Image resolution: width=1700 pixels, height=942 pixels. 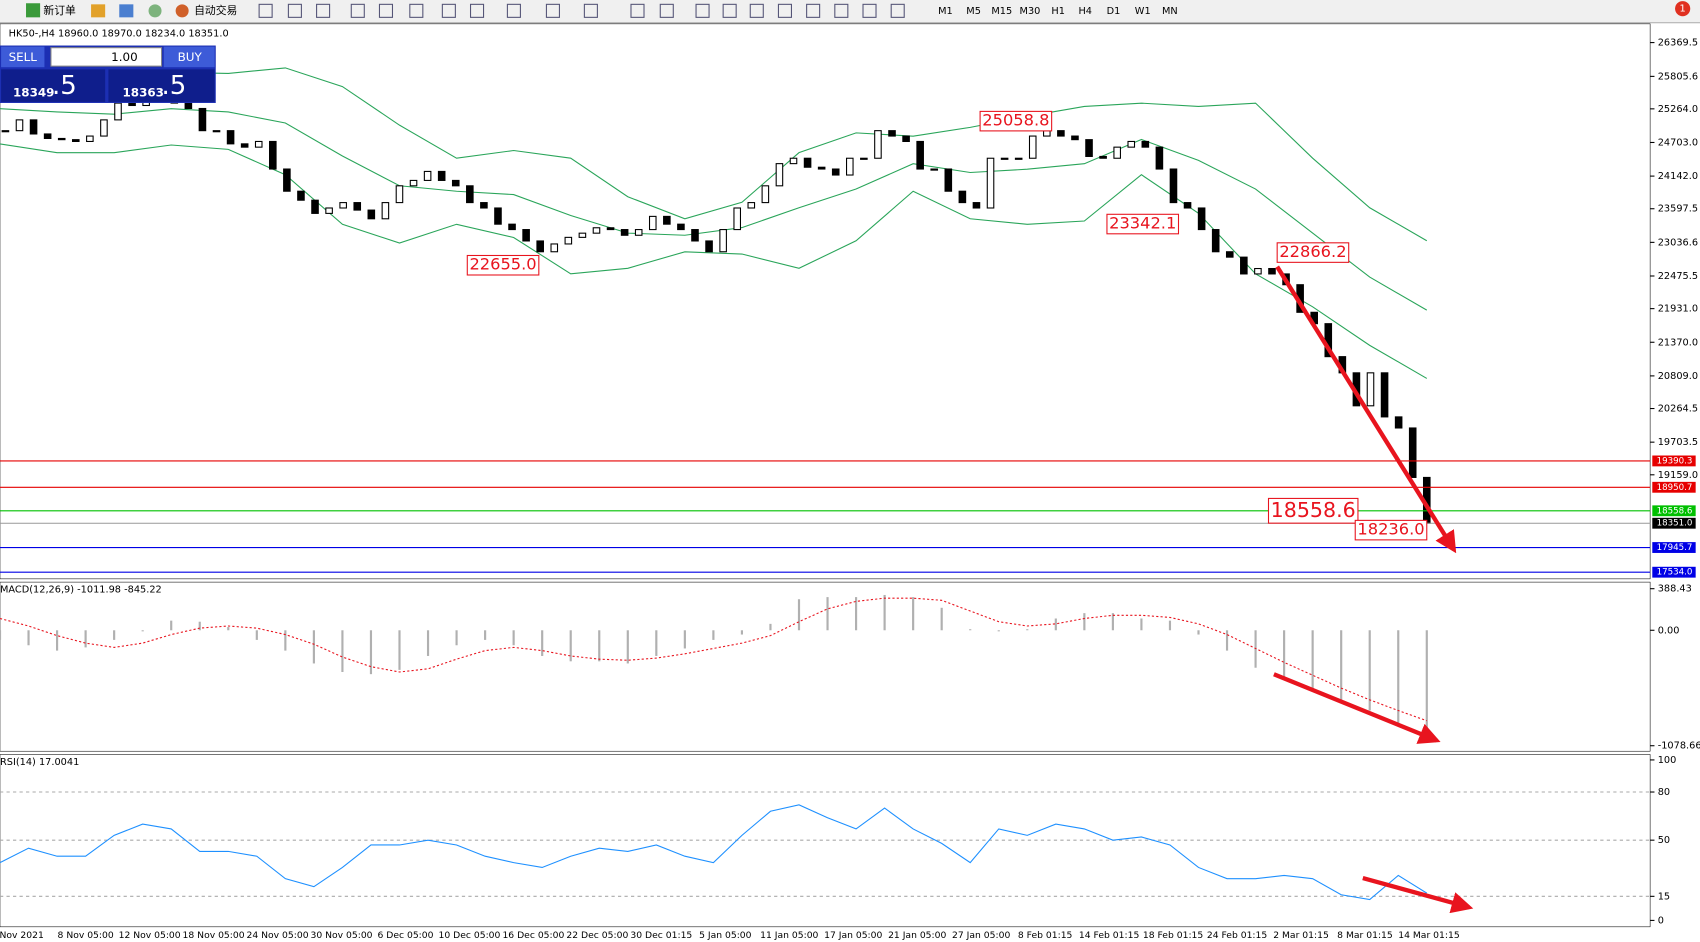 What do you see at coordinates (150, 935) in the screenshot?
I see `x-tick-label: 12 Nov 05:00` at bounding box center [150, 935].